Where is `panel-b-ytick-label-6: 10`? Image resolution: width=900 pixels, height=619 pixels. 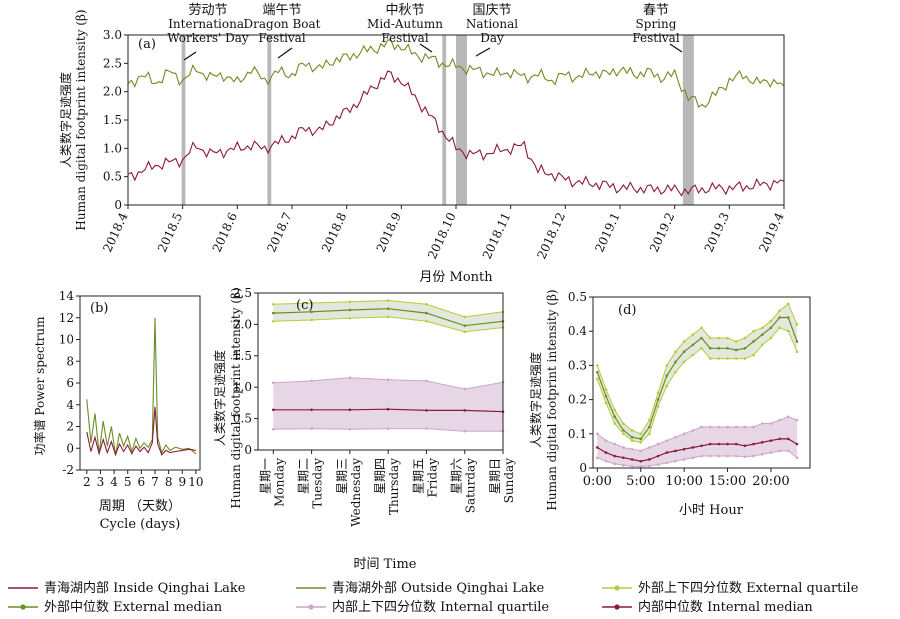
panel-b-ytick-label-6: 10 is located at coordinates (66, 340).